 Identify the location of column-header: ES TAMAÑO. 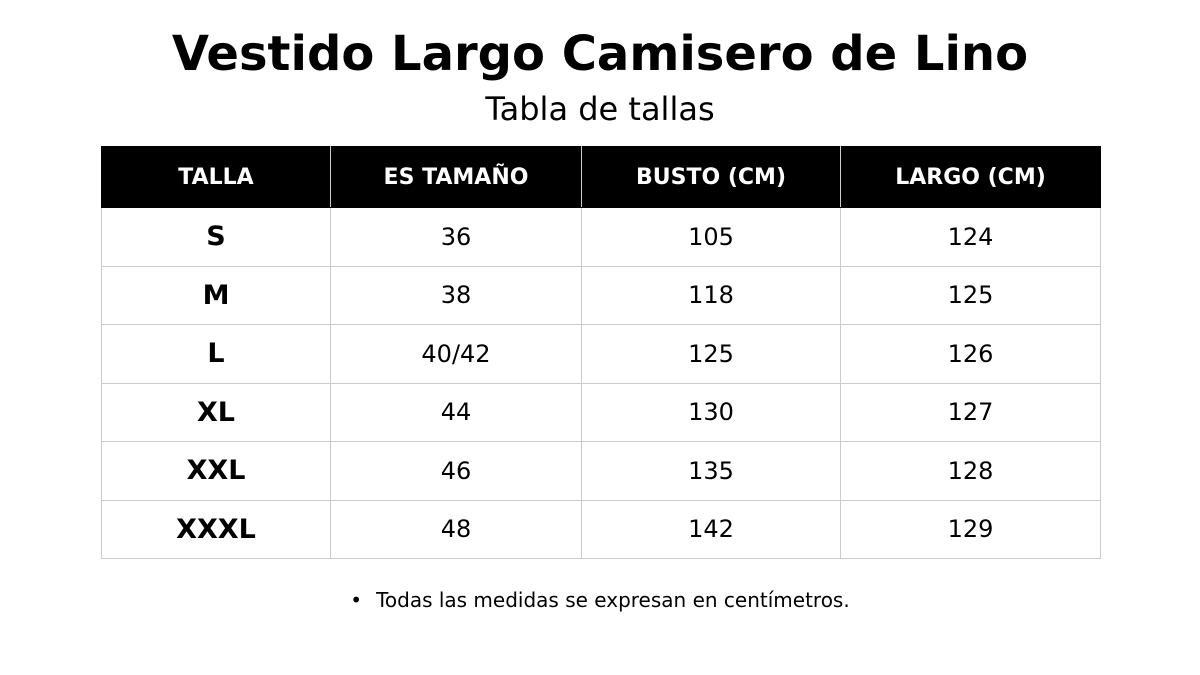
(456, 177).